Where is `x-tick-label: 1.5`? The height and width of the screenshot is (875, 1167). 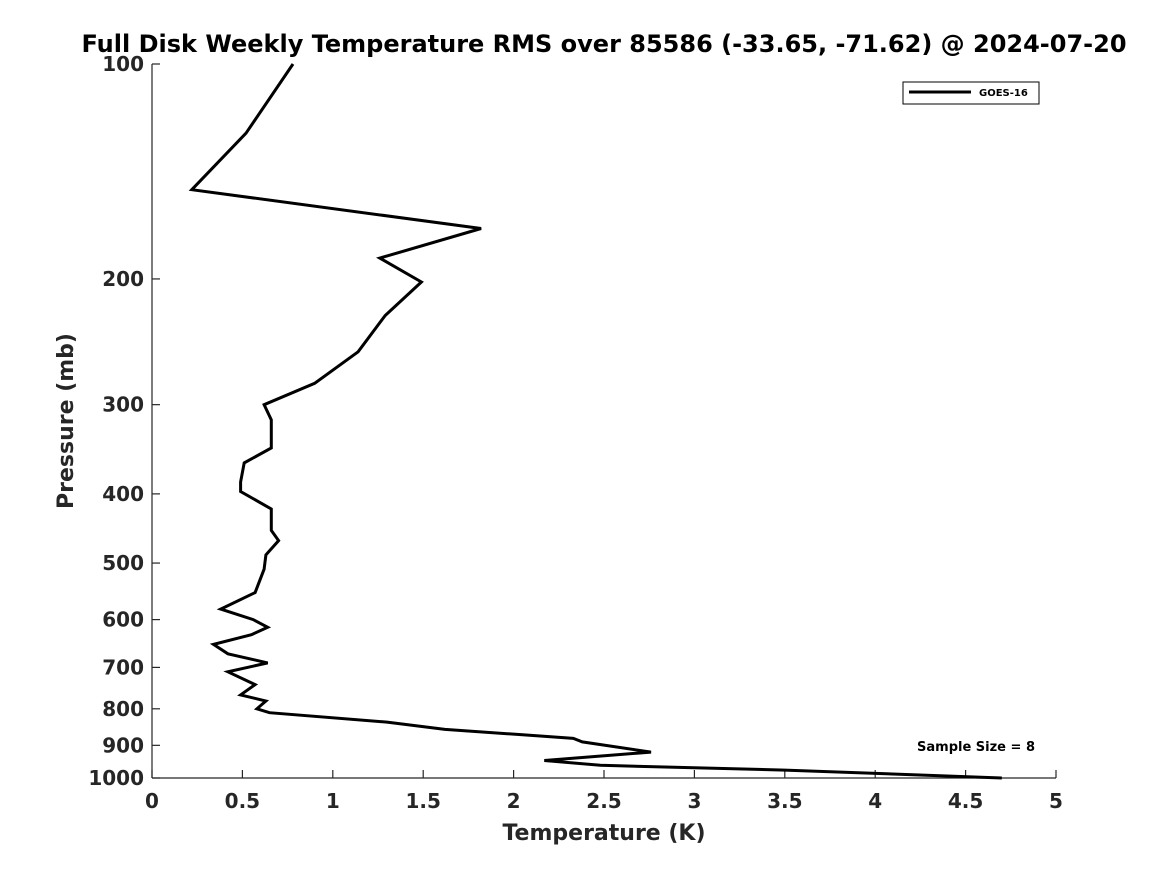
x-tick-label: 1.5 is located at coordinates (422, 801).